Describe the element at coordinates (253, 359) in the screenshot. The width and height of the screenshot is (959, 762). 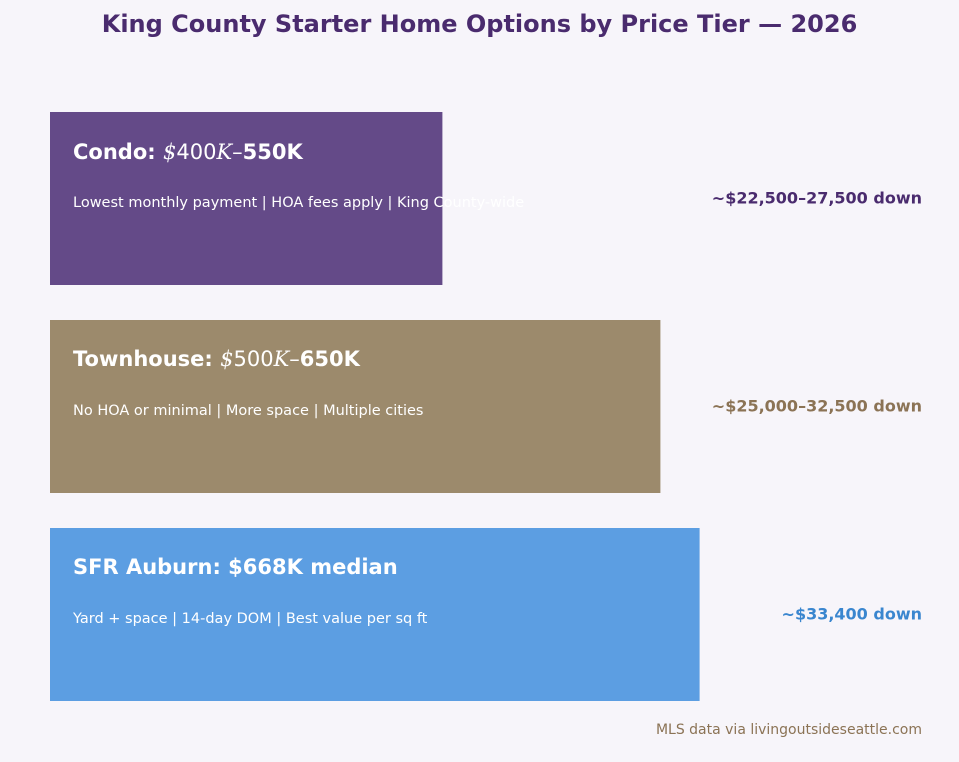
I see `price-low-townhouse: 500` at that location.